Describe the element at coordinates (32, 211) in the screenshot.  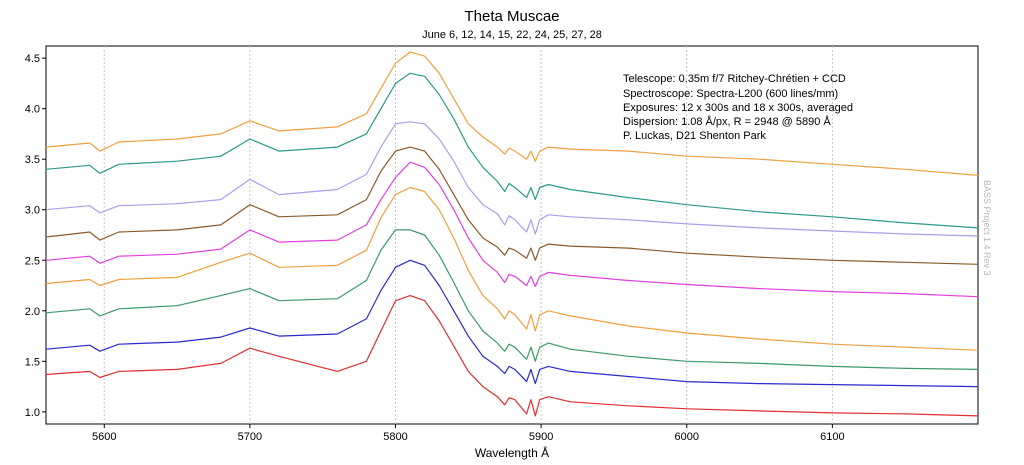
I see `y-tick-label: 3.0` at that location.